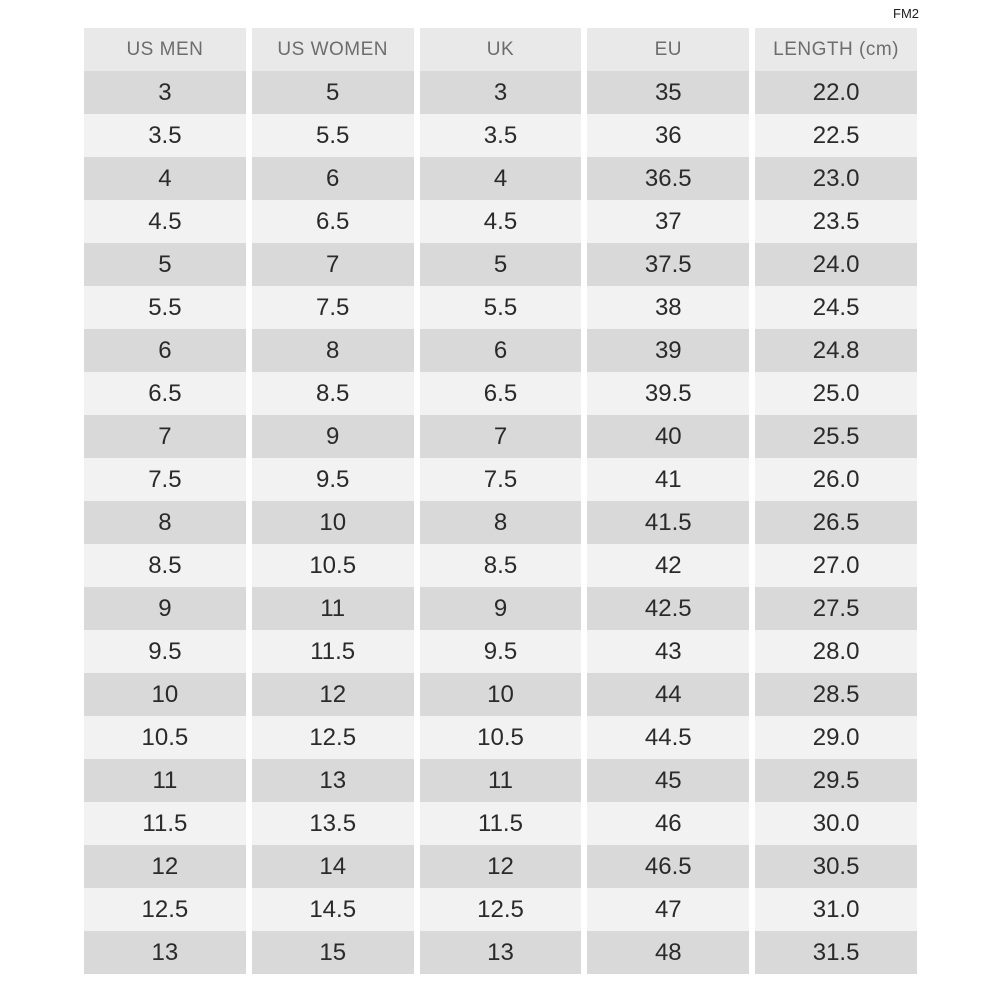 This screenshot has height=1000, width=1000. I want to click on table-cell: 28.5, so click(836, 694).